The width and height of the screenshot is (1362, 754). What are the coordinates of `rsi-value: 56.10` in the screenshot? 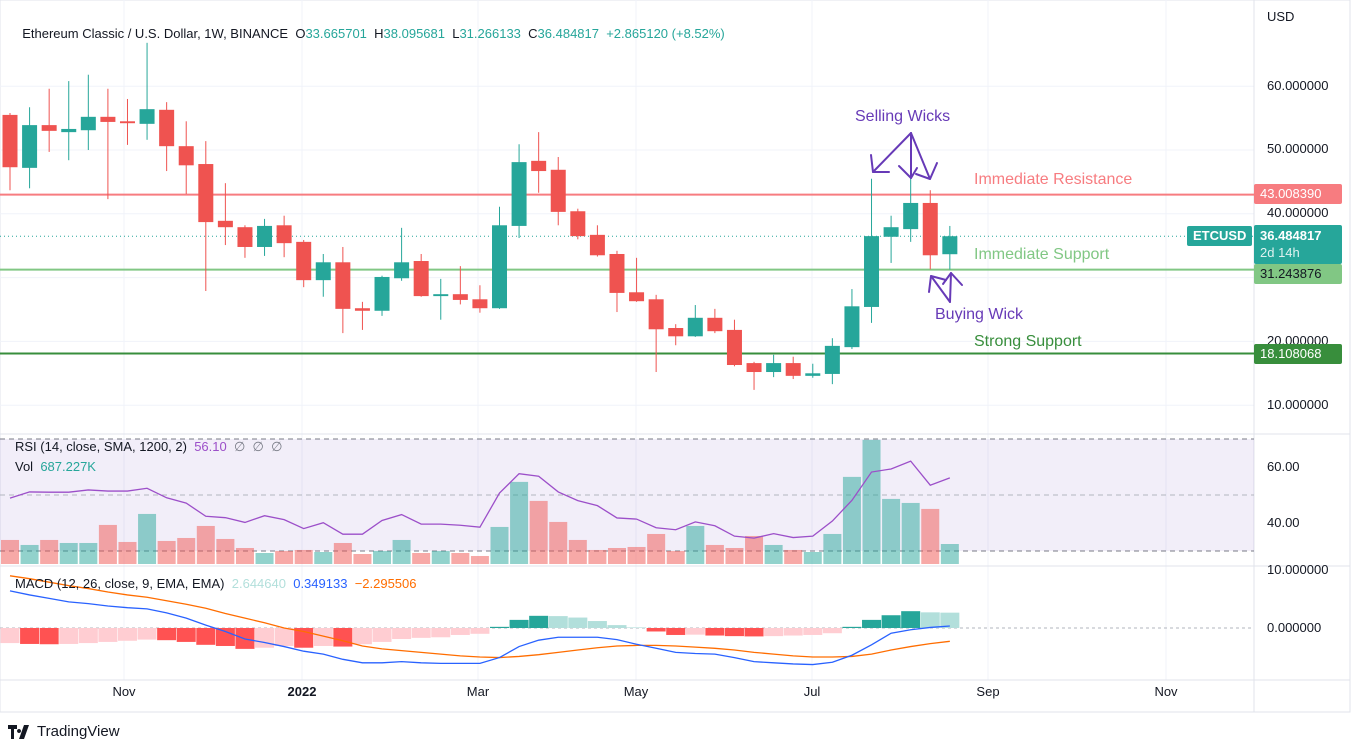 It's located at (210, 446).